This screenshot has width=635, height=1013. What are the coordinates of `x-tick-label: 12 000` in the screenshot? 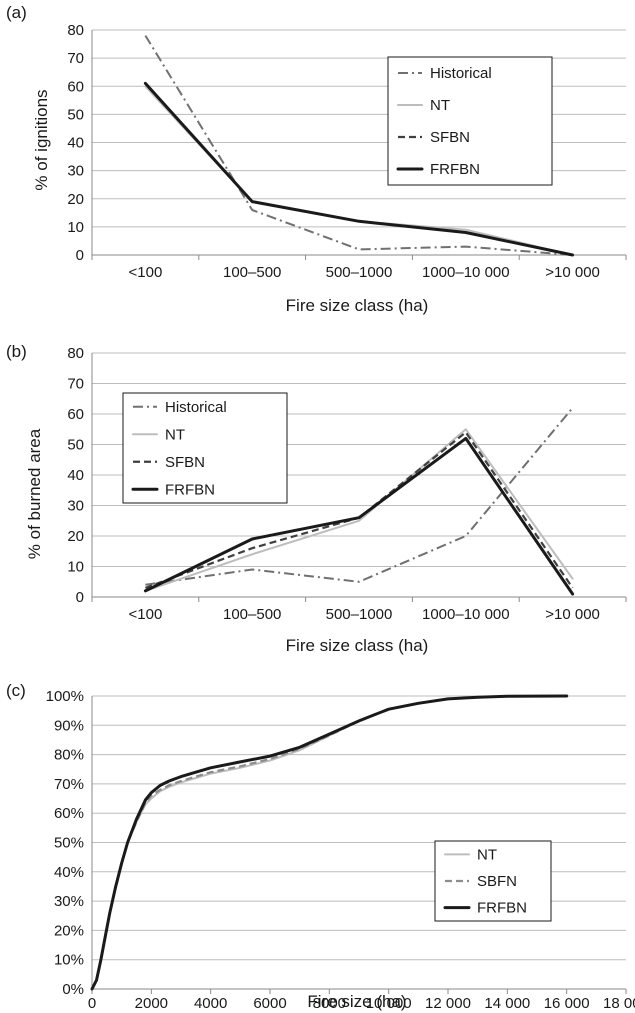 It's located at (448, 1003).